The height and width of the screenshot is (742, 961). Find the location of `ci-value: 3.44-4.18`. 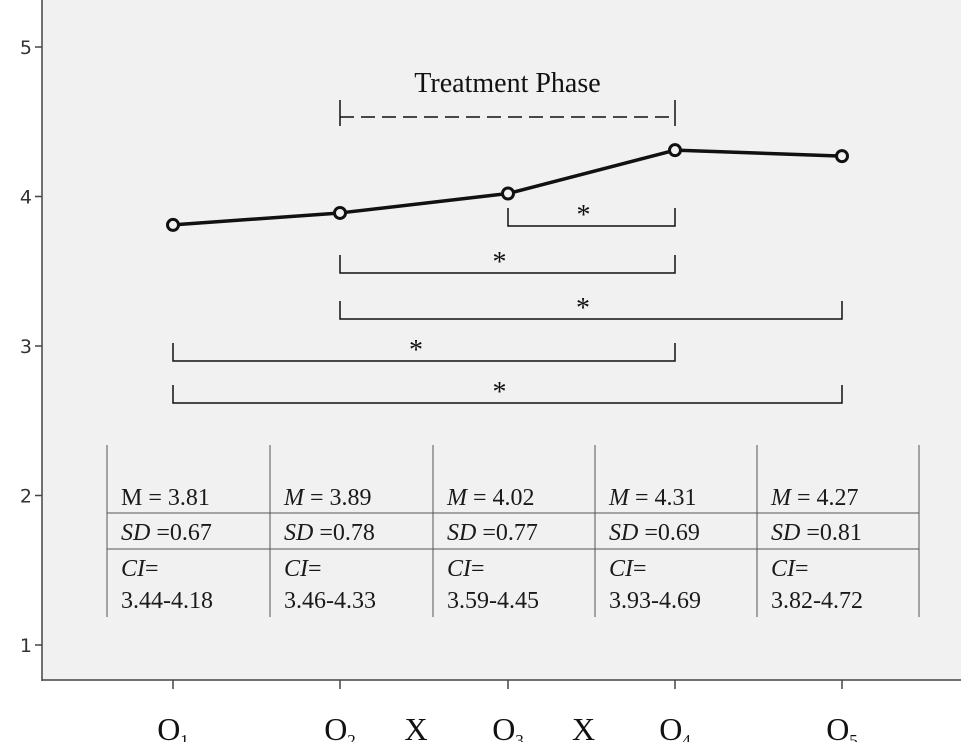

ci-value: 3.44-4.18 is located at coordinates (167, 601).